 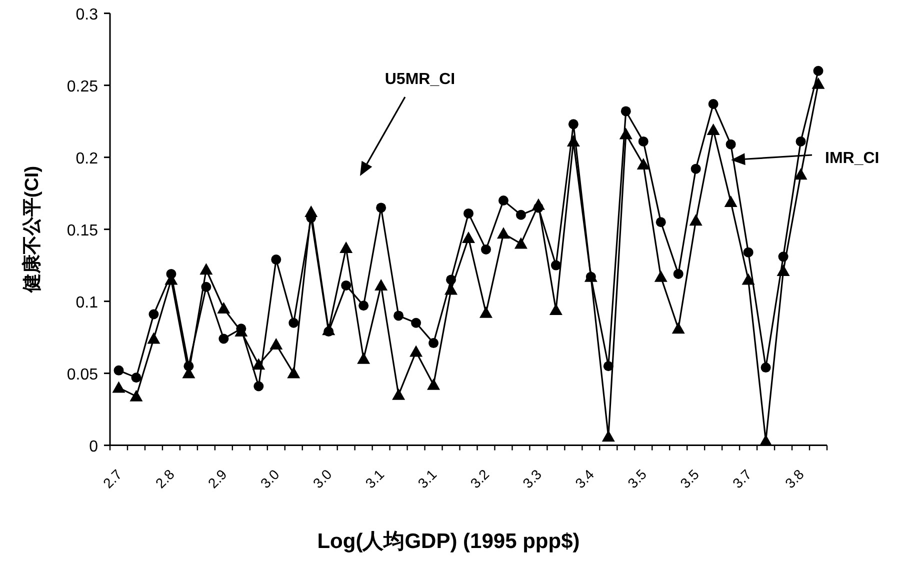 I want to click on y-axis-title: 健康不公平(CI), so click(x=32, y=230).